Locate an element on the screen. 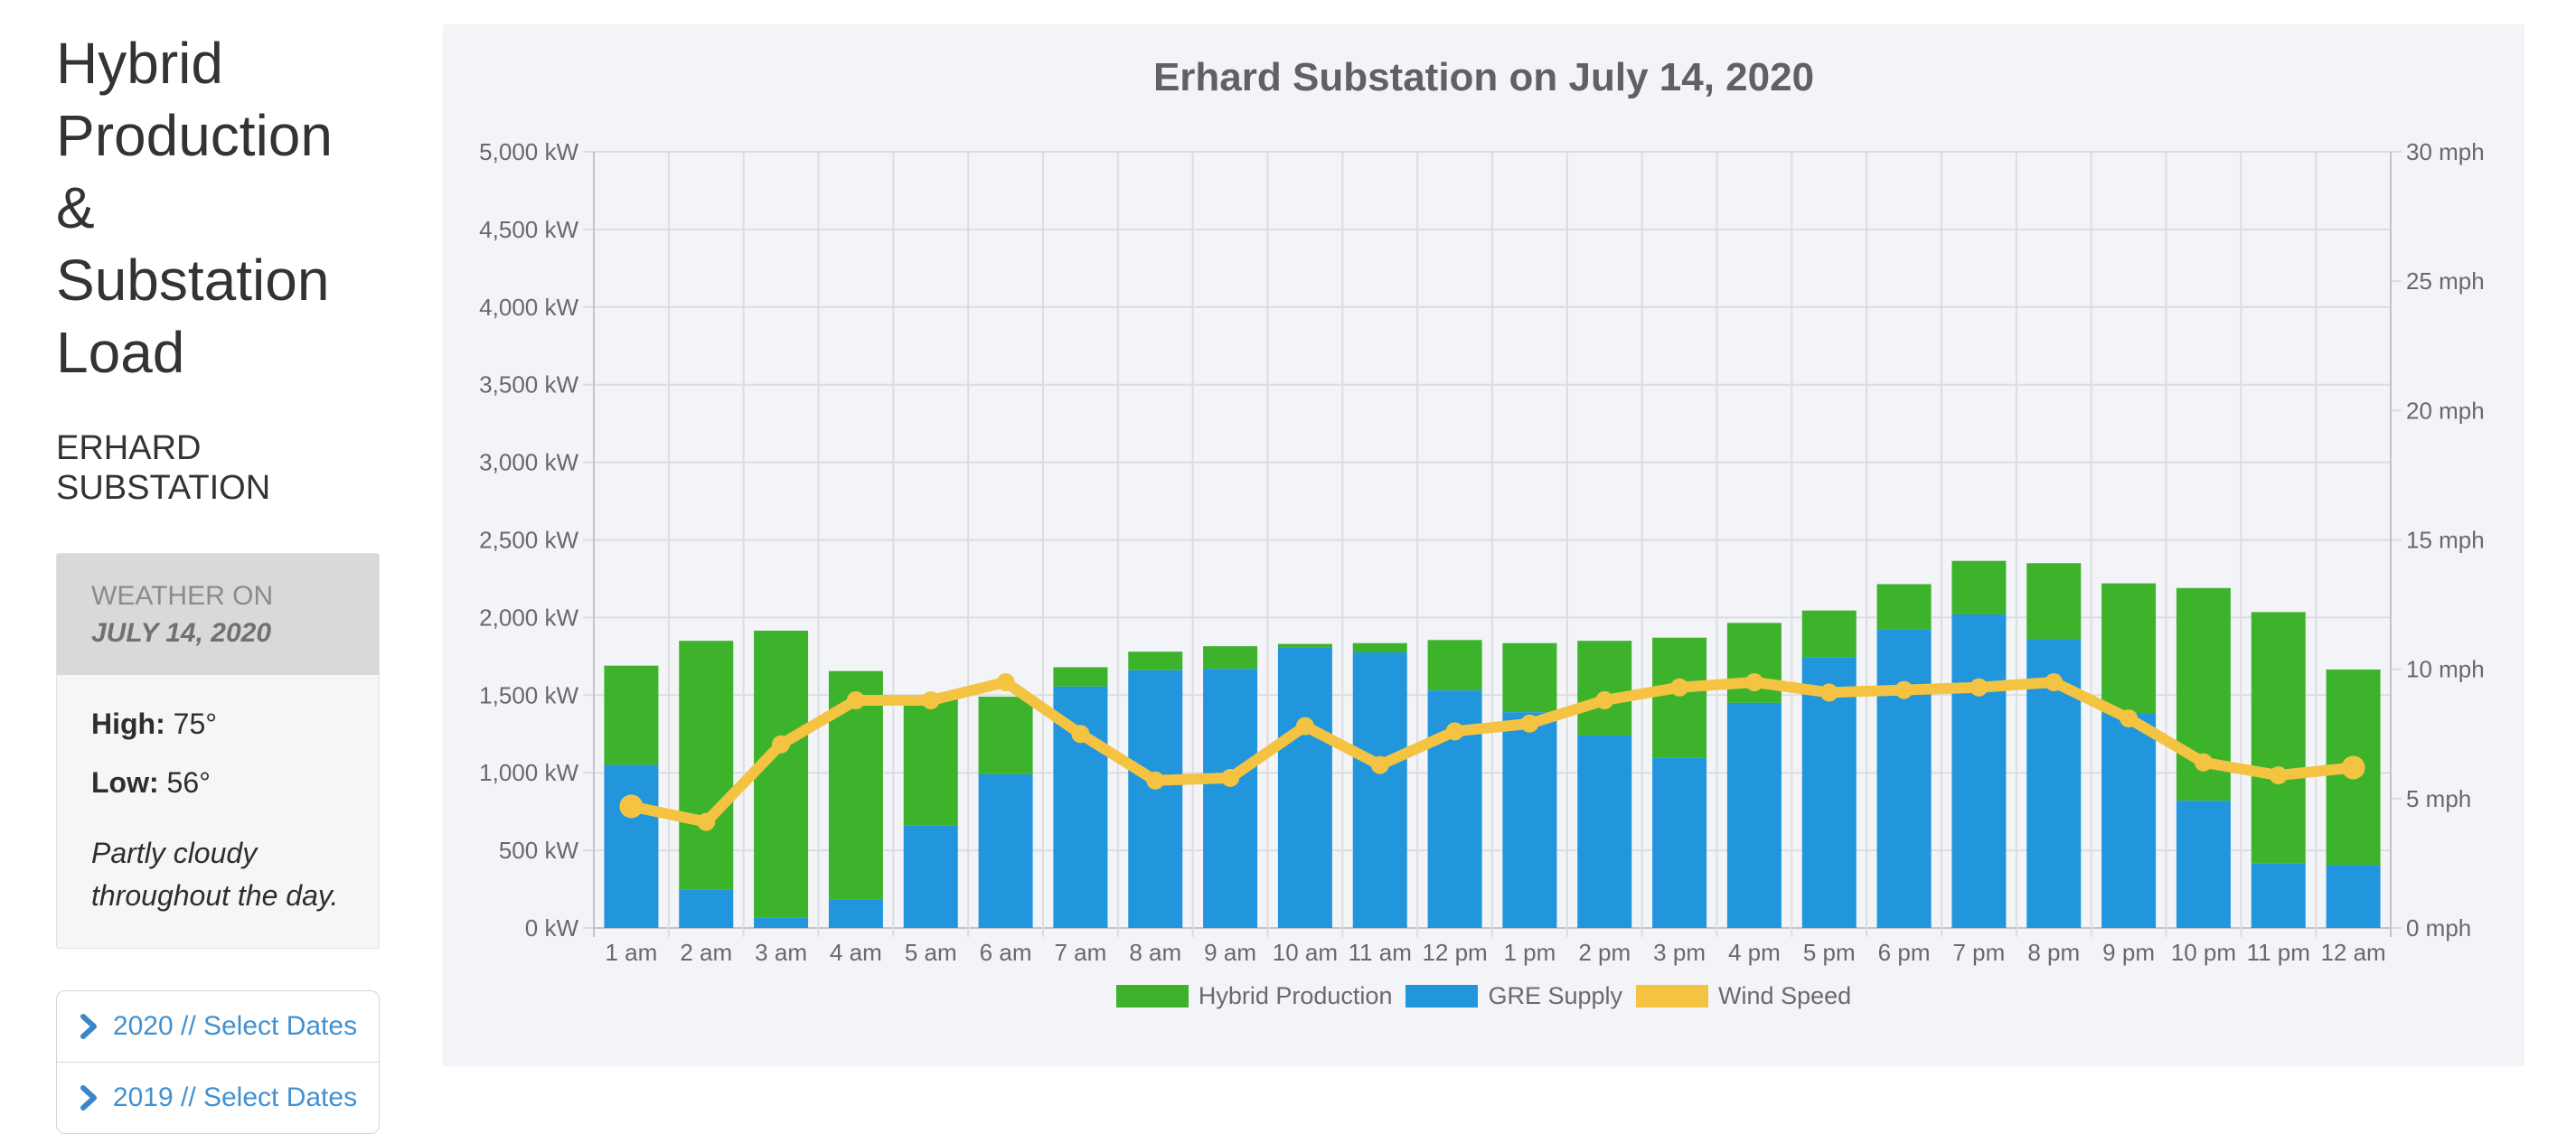 This screenshot has height=1134, width=2576. bar-gre-8am is located at coordinates (1155, 799).